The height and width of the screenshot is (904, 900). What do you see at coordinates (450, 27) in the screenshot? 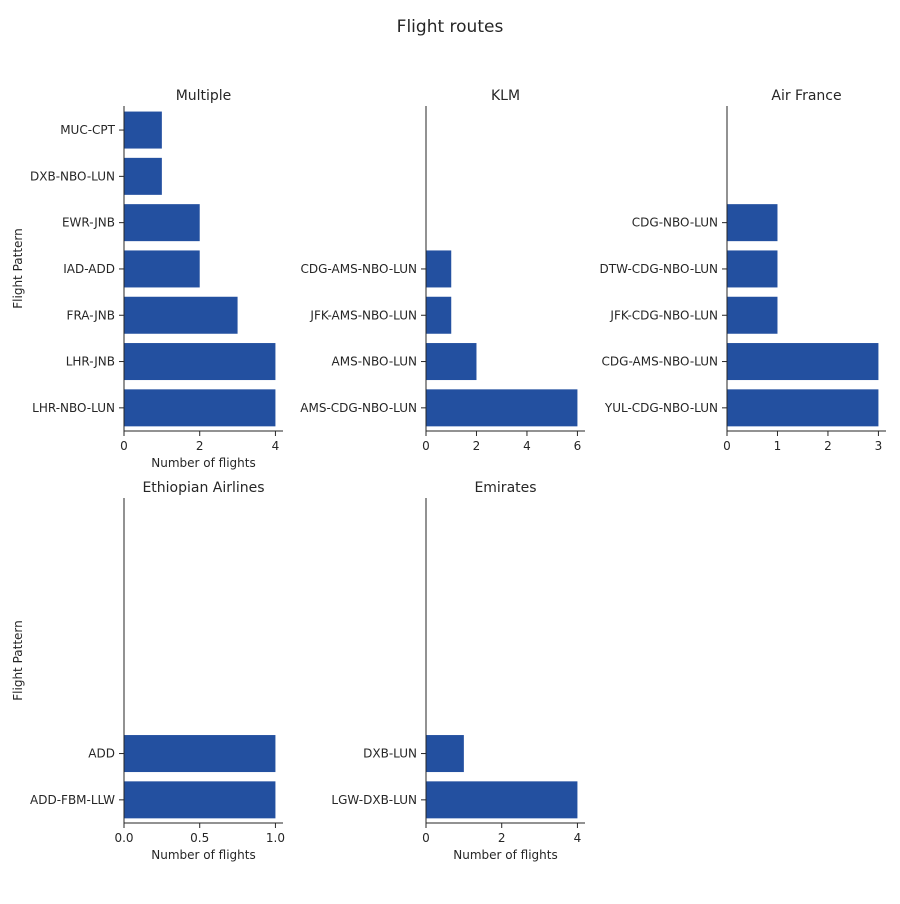
I see `figure-title: Flight routes` at bounding box center [450, 27].